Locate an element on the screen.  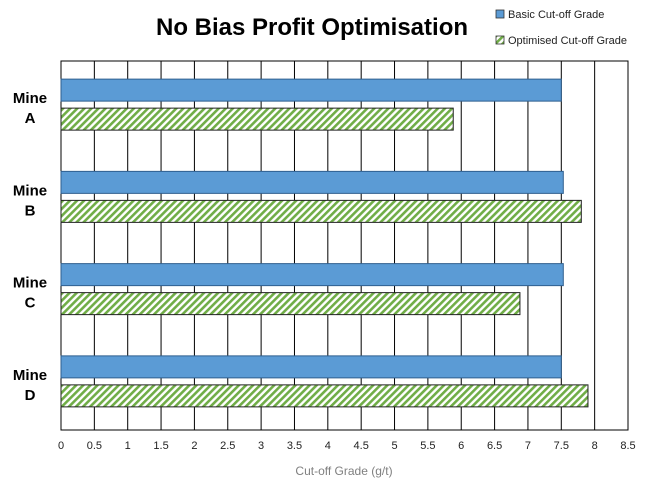
legend-label: Optimised Cut-off Grade is located at coordinates (567, 41).